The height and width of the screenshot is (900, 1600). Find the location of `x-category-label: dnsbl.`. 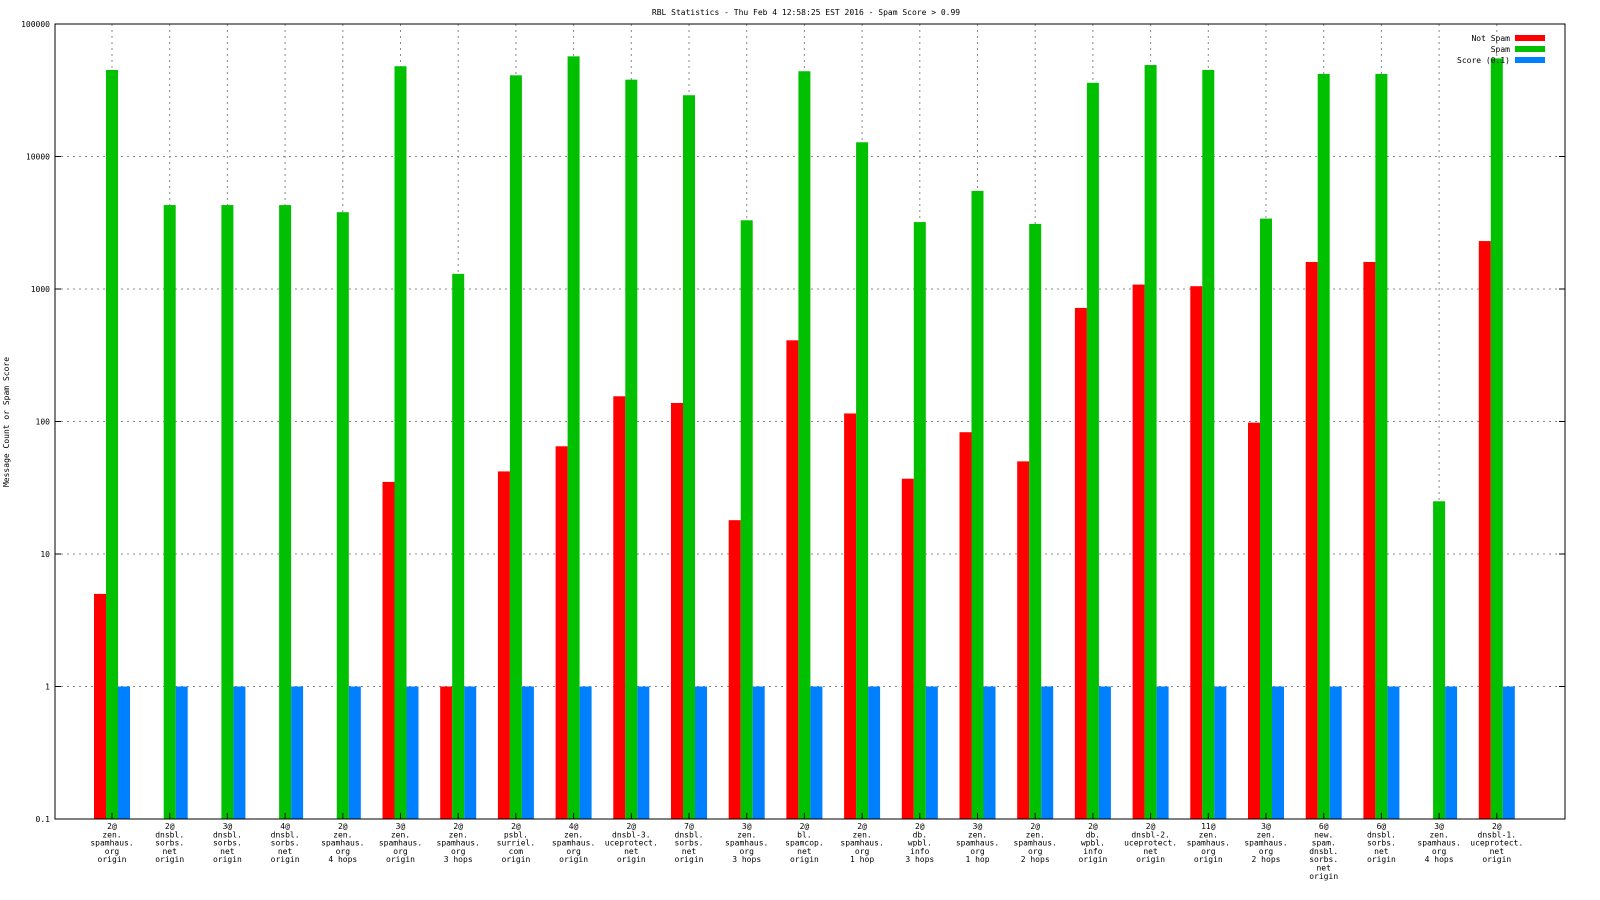

x-category-label: dnsbl. is located at coordinates (689, 834).